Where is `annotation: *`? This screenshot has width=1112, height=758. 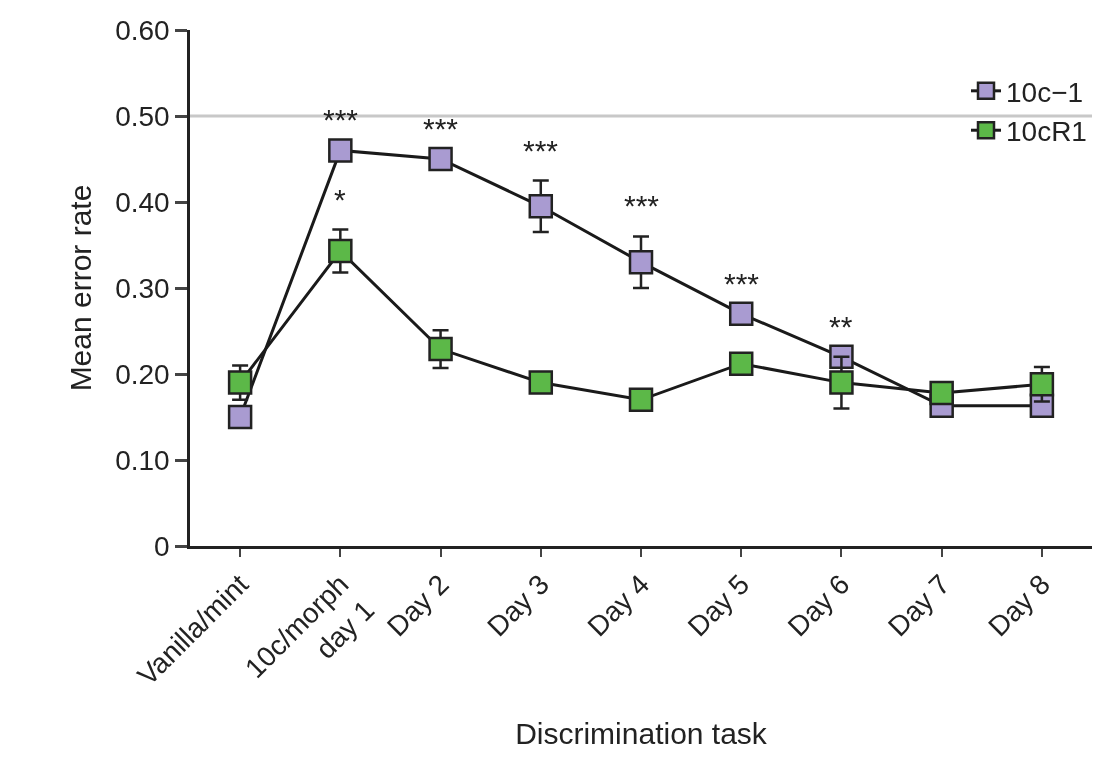
annotation: * is located at coordinates (340, 199).